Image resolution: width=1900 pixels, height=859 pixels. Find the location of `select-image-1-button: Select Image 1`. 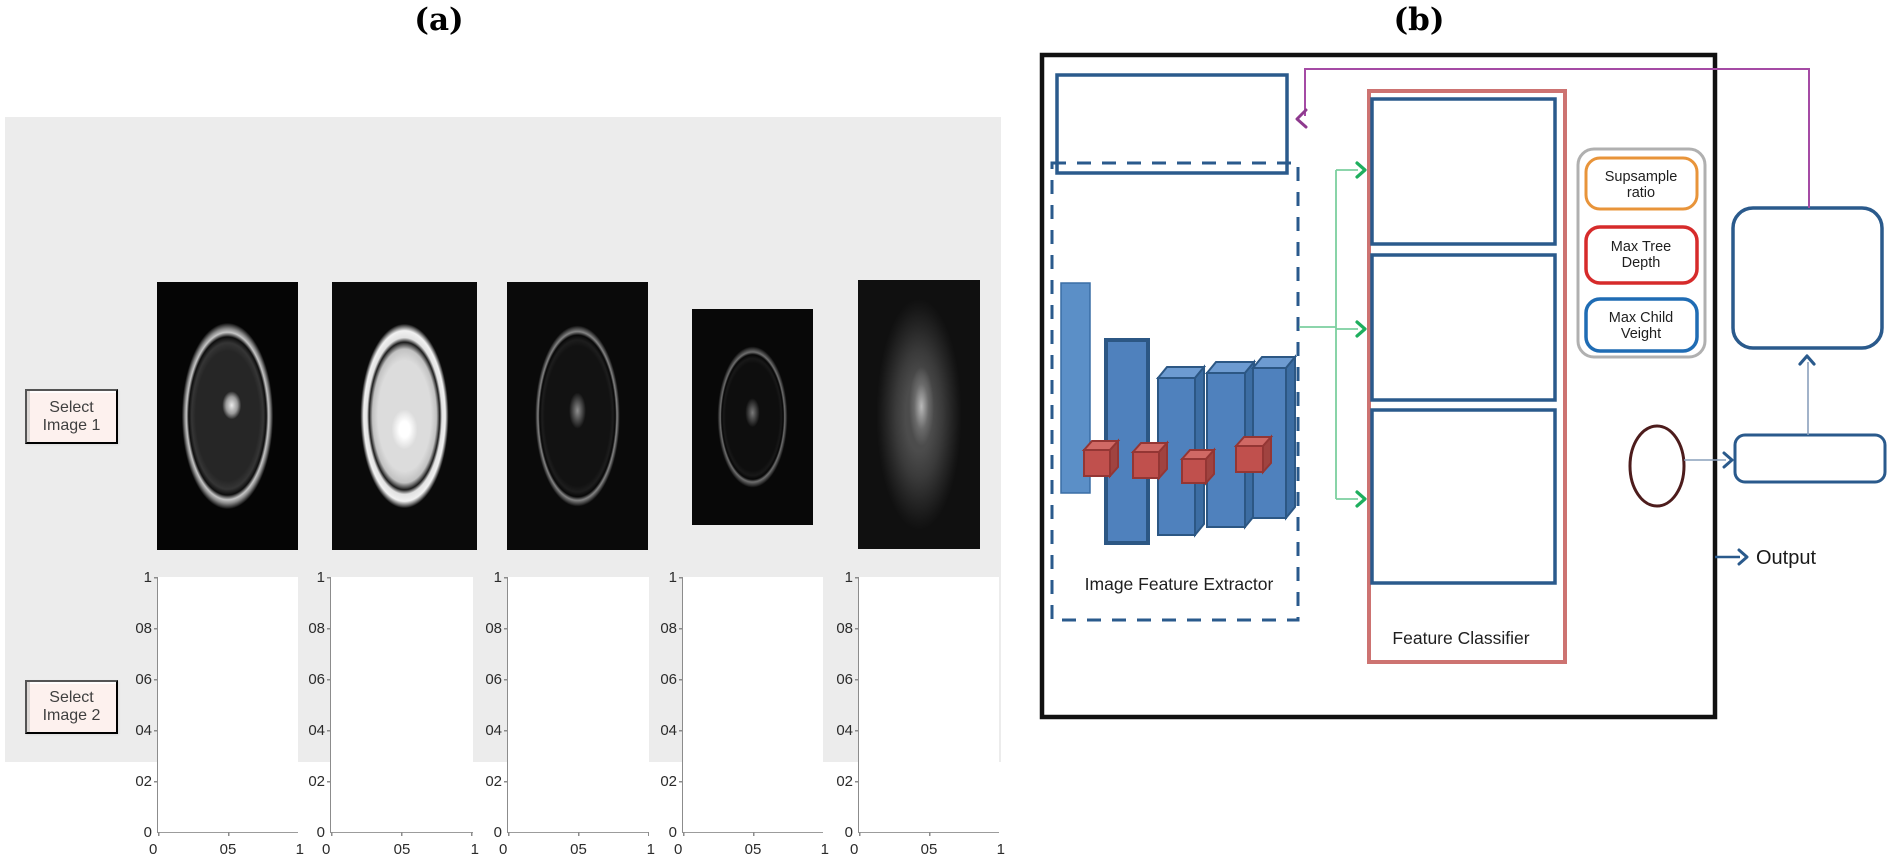

select-image-1-button: Select Image 1 is located at coordinates (71, 416).